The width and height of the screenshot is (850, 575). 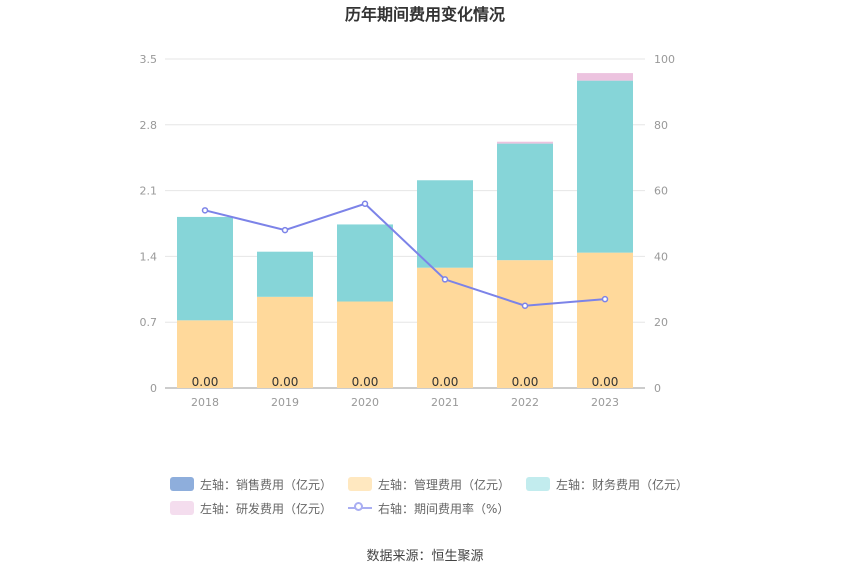 What do you see at coordinates (365, 402) in the screenshot?
I see `x-axis-tick-label: 2020` at bounding box center [365, 402].